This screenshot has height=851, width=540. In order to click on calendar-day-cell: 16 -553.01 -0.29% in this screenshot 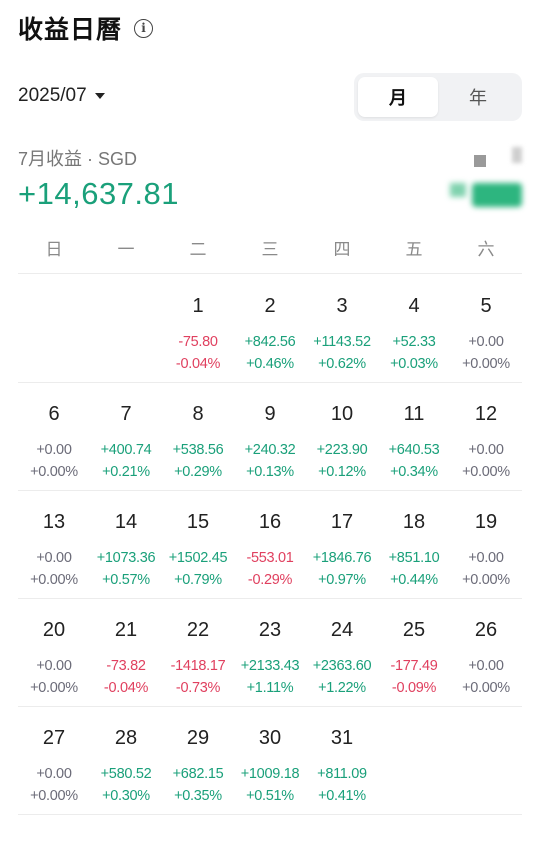, I will do `click(270, 544)`.